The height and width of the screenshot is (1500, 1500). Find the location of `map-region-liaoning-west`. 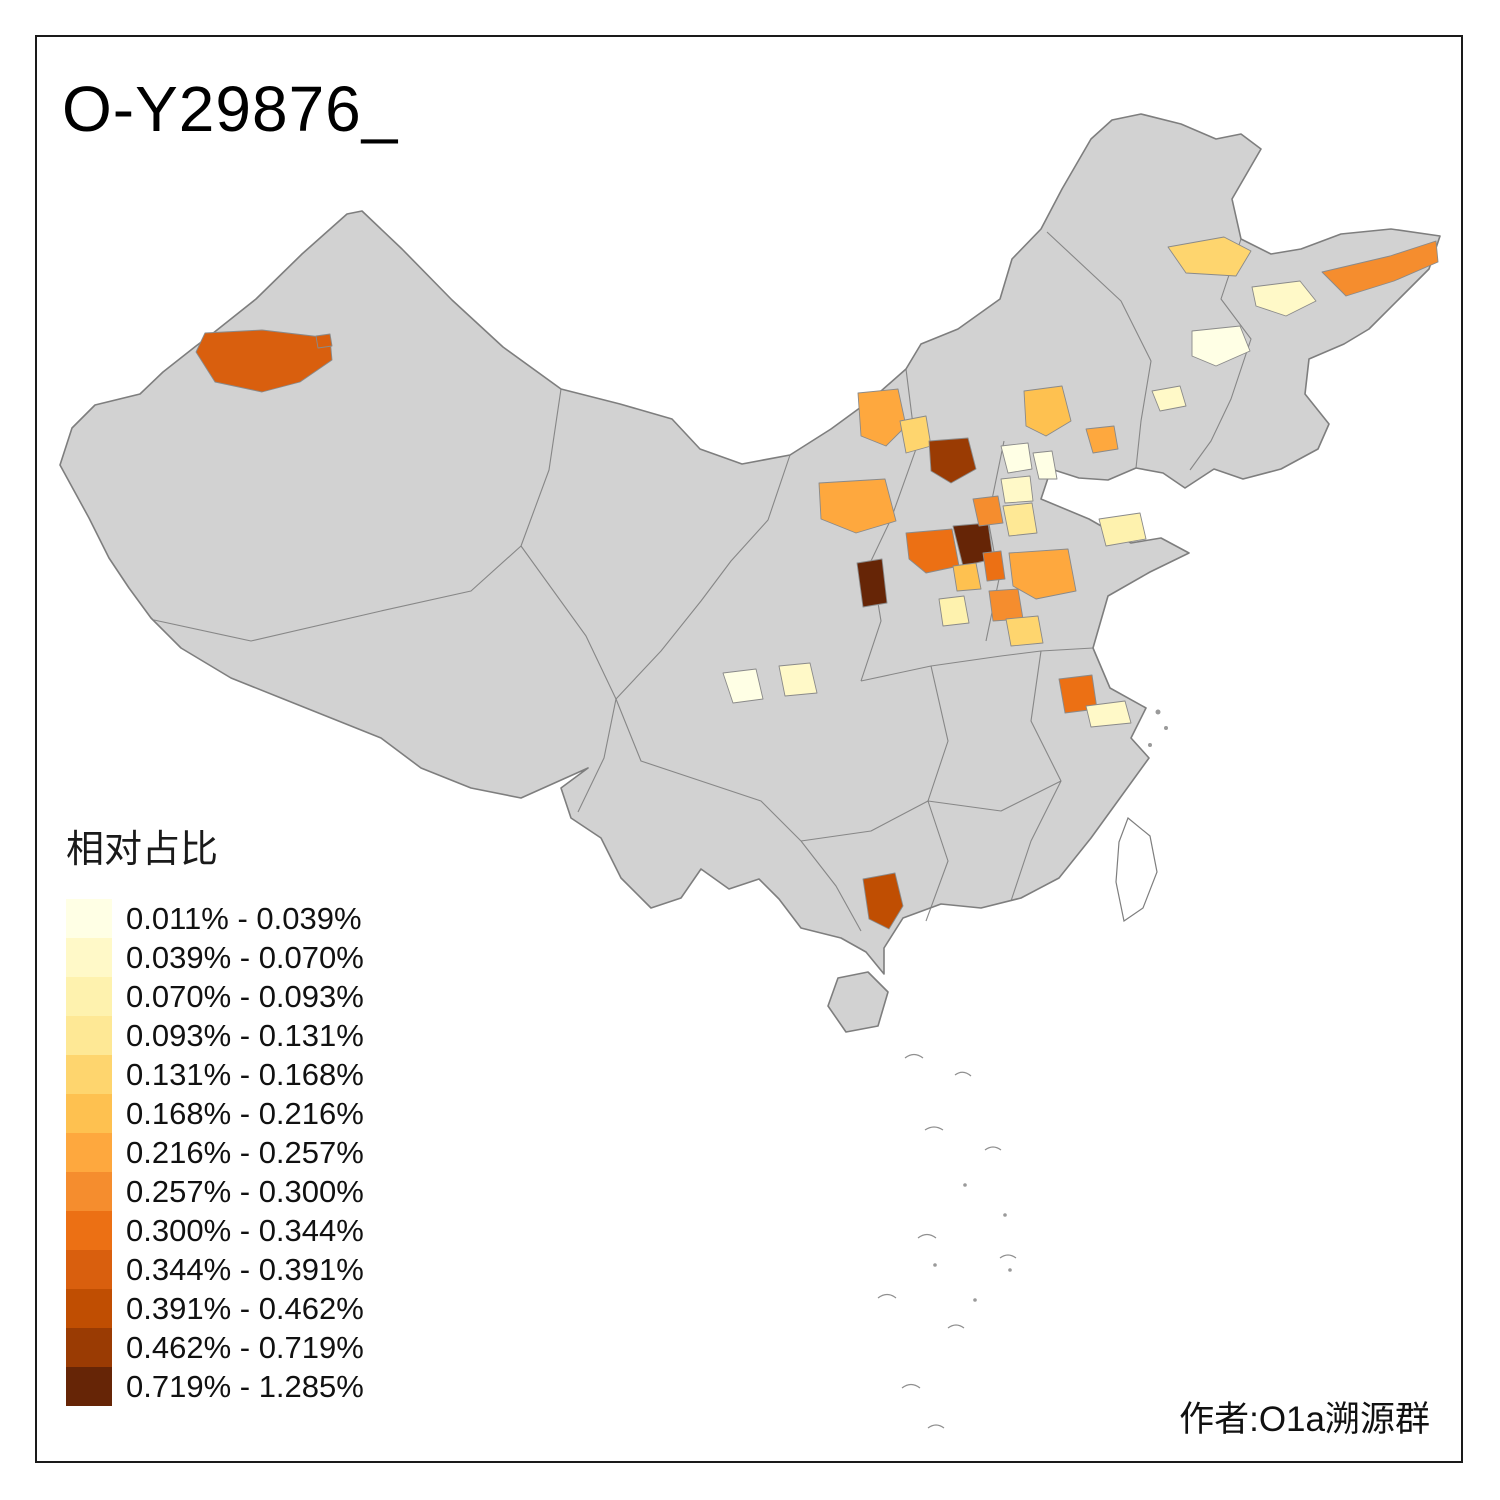

map-region-liaoning-west is located at coordinates (1102, 439).